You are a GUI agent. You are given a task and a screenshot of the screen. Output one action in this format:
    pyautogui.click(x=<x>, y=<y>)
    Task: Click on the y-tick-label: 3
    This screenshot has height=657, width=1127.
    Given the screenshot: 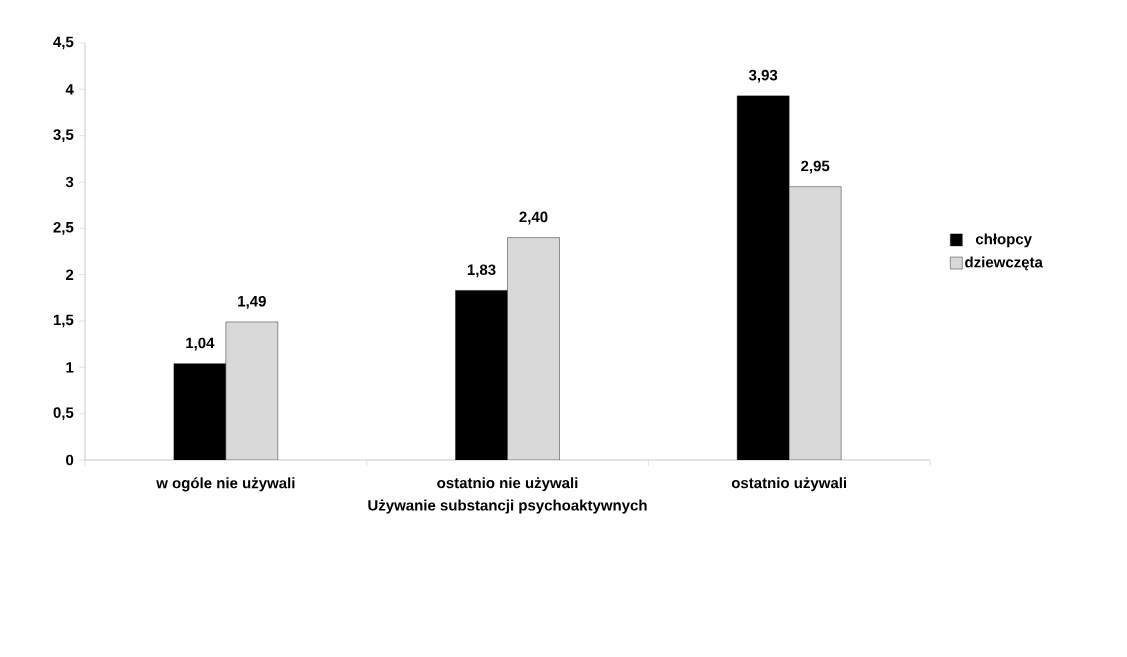 What is the action you would take?
    pyautogui.click(x=69, y=182)
    